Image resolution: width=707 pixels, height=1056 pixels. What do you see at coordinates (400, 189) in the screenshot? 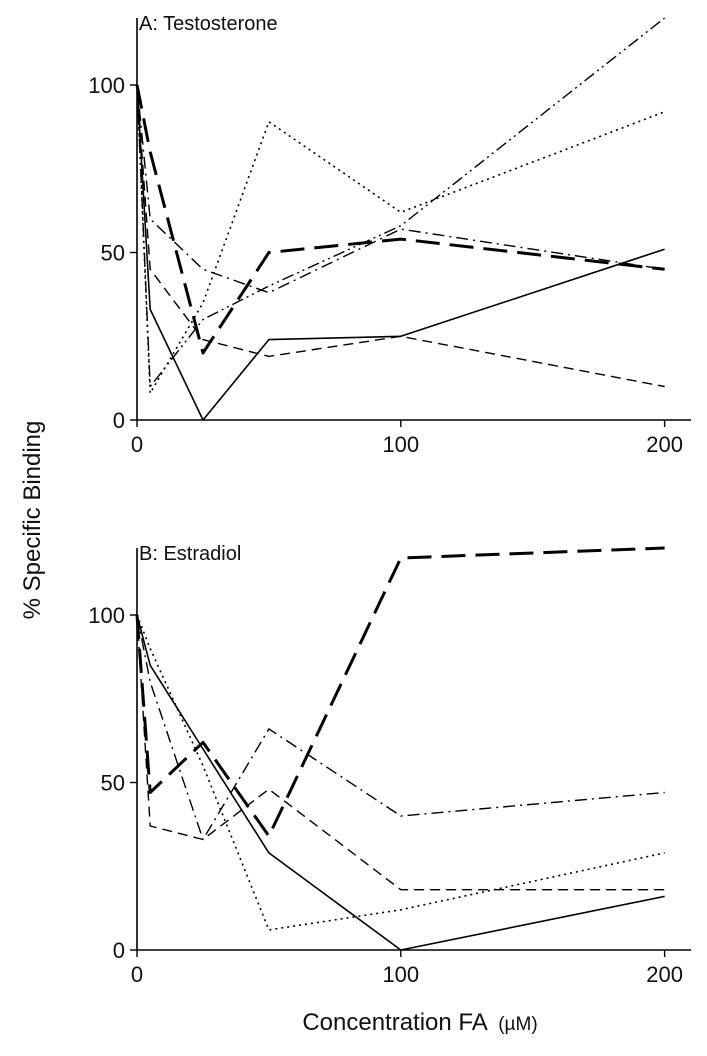
I see `series-line-dash-dot` at bounding box center [400, 189].